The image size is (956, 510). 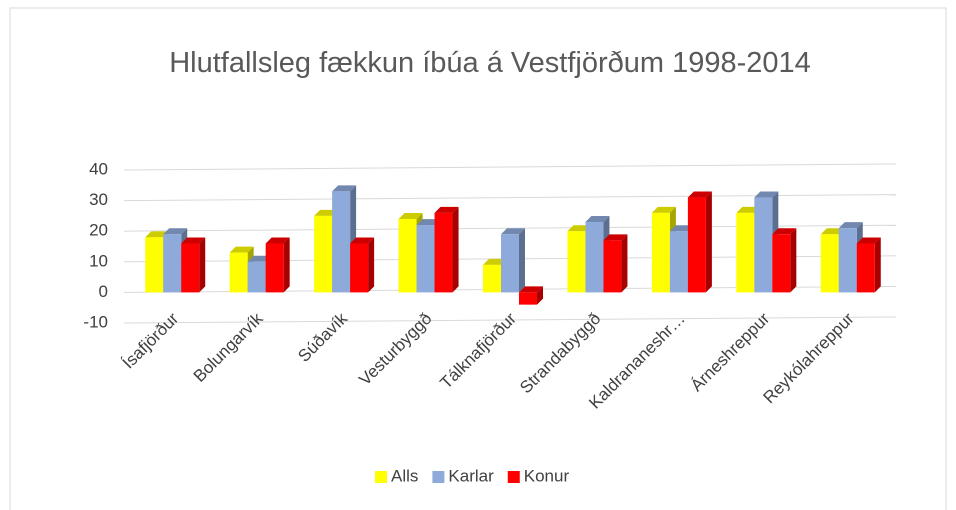 I want to click on y-tick-label: 30, so click(x=98, y=199).